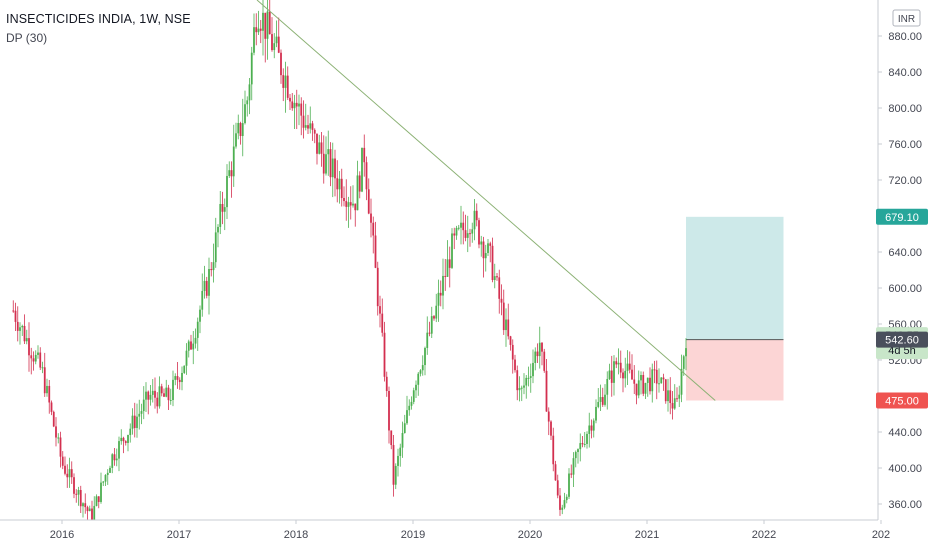 The height and width of the screenshot is (555, 932). What do you see at coordinates (905, 433) in the screenshot?
I see `y-tick-label: 440.00` at bounding box center [905, 433].